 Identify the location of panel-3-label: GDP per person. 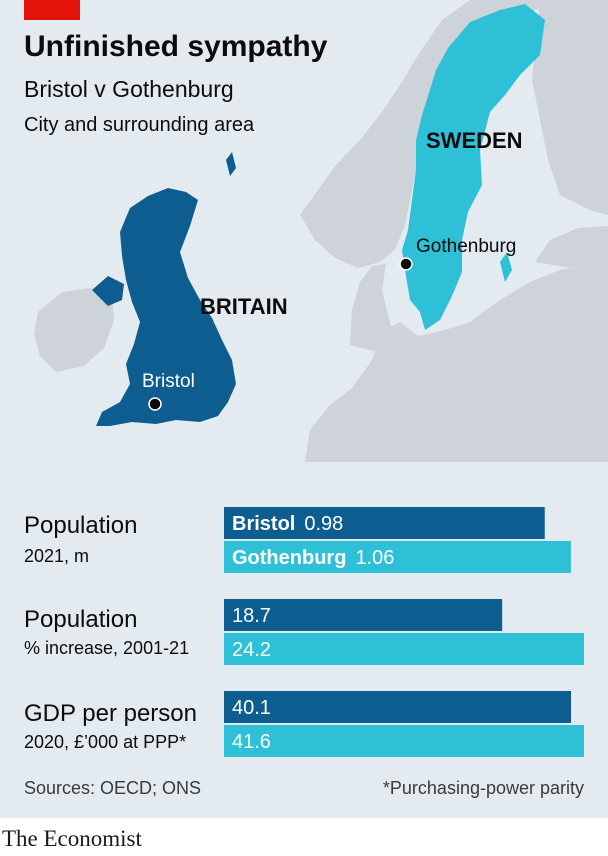
(110, 713).